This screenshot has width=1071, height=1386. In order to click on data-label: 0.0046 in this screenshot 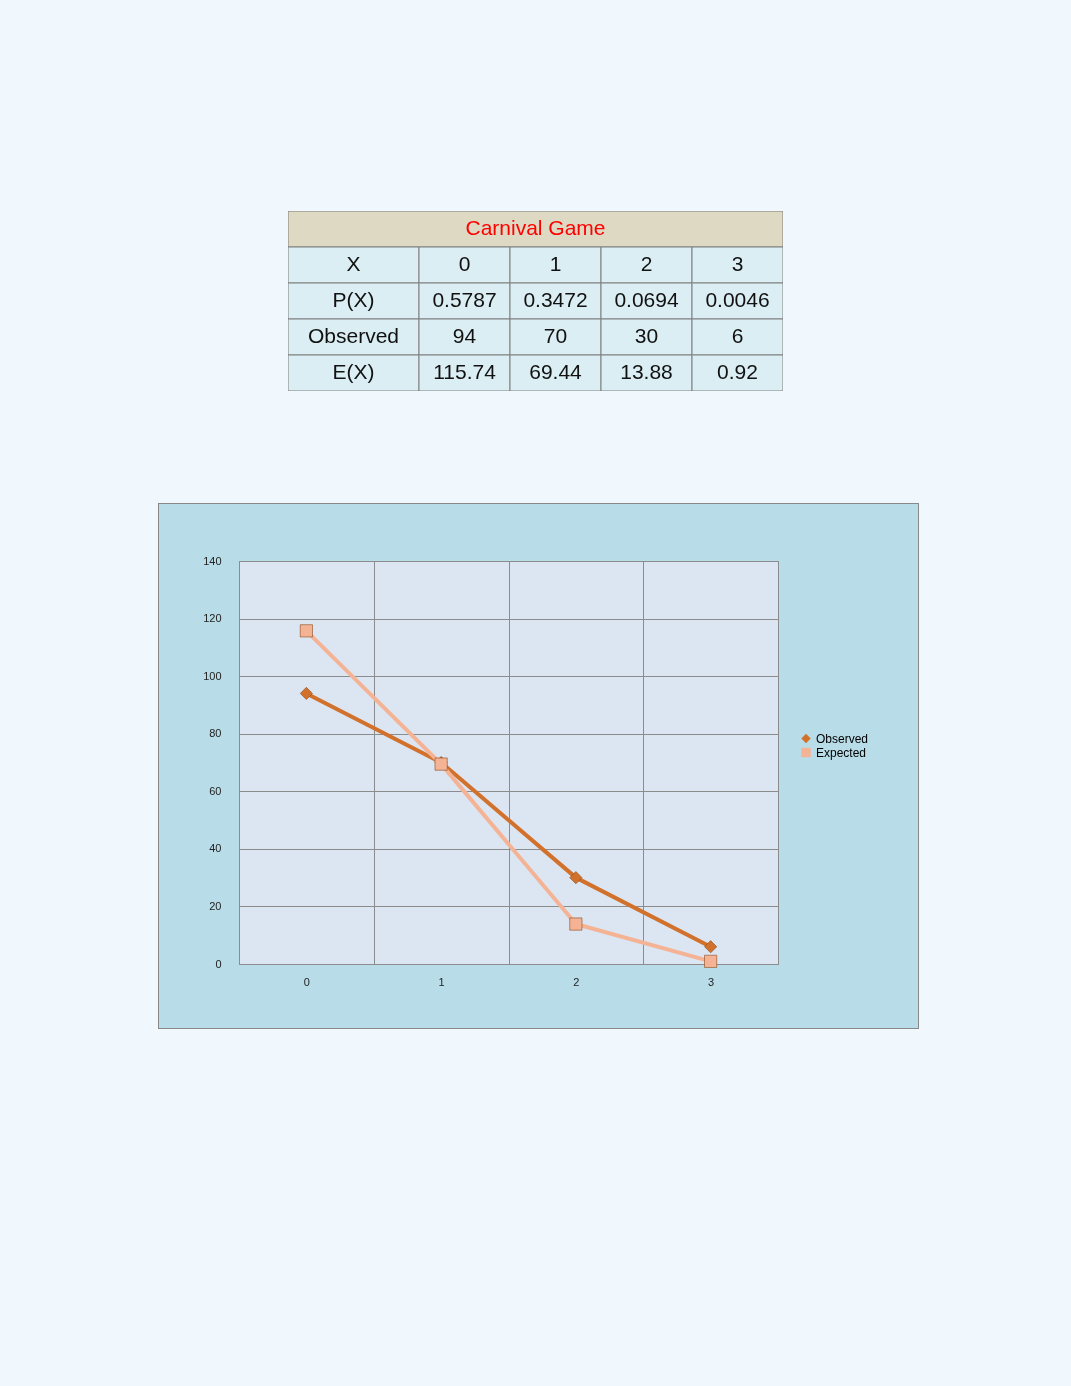, I will do `click(737, 299)`.